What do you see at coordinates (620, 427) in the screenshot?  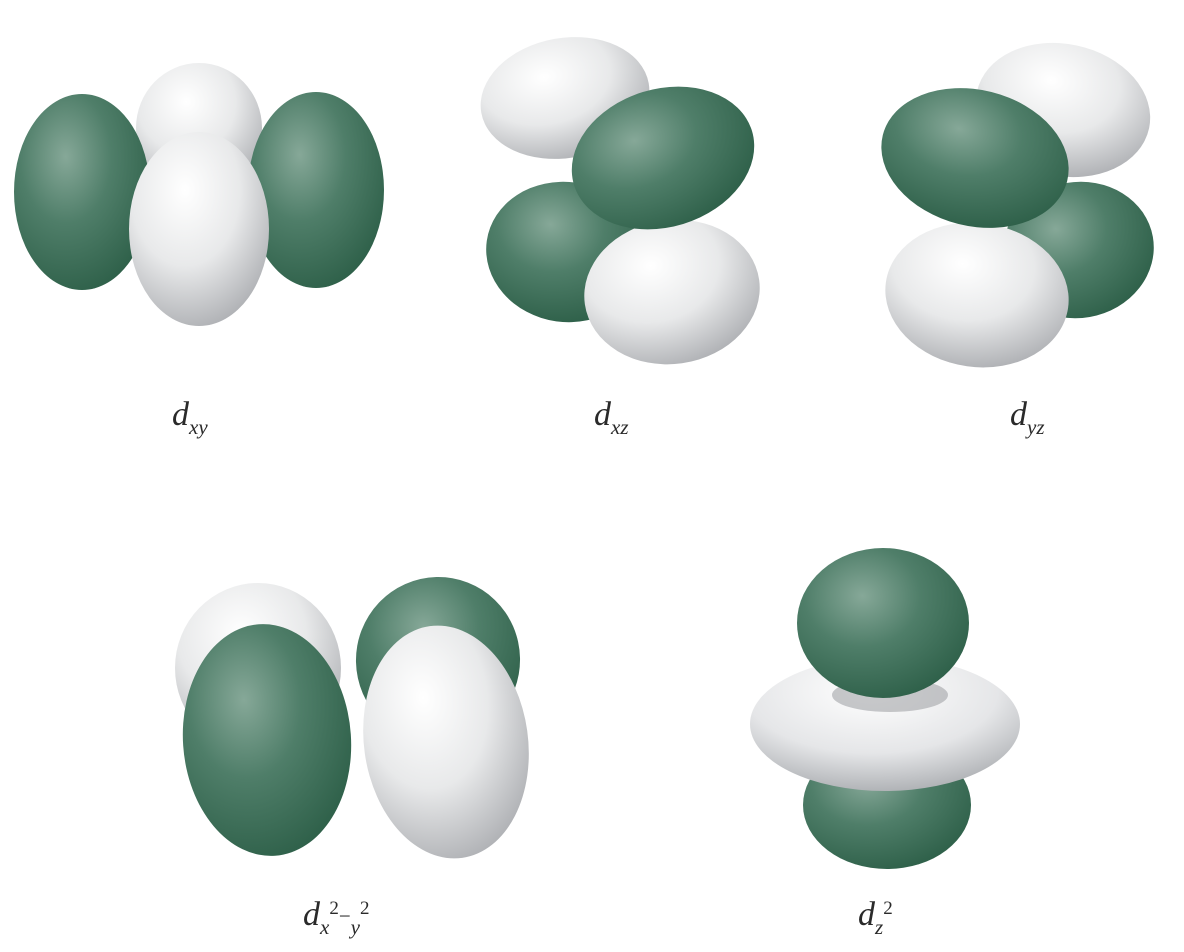 I see `label-dxz-subscript: xz` at bounding box center [620, 427].